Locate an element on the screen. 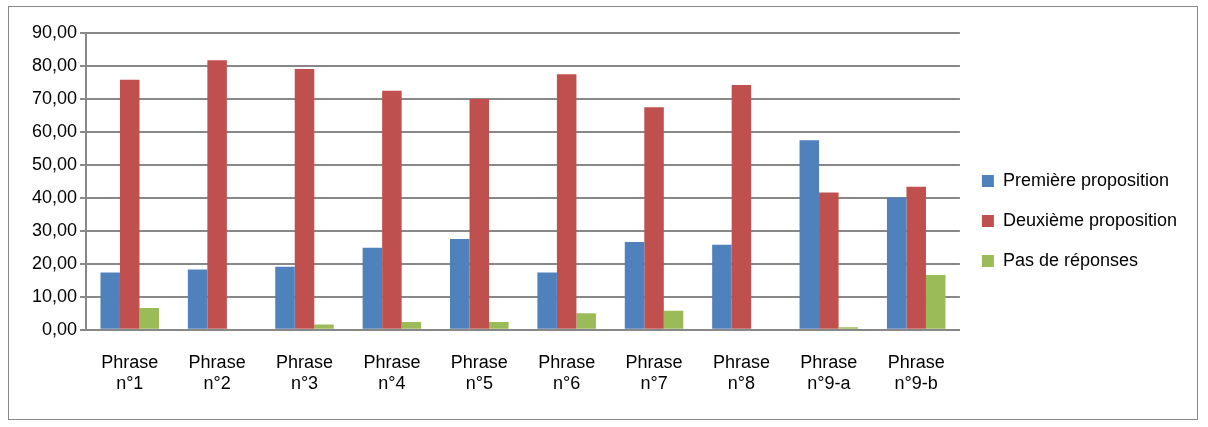 The width and height of the screenshot is (1208, 427). y-tick-label: 90,00 is located at coordinates (55, 31).